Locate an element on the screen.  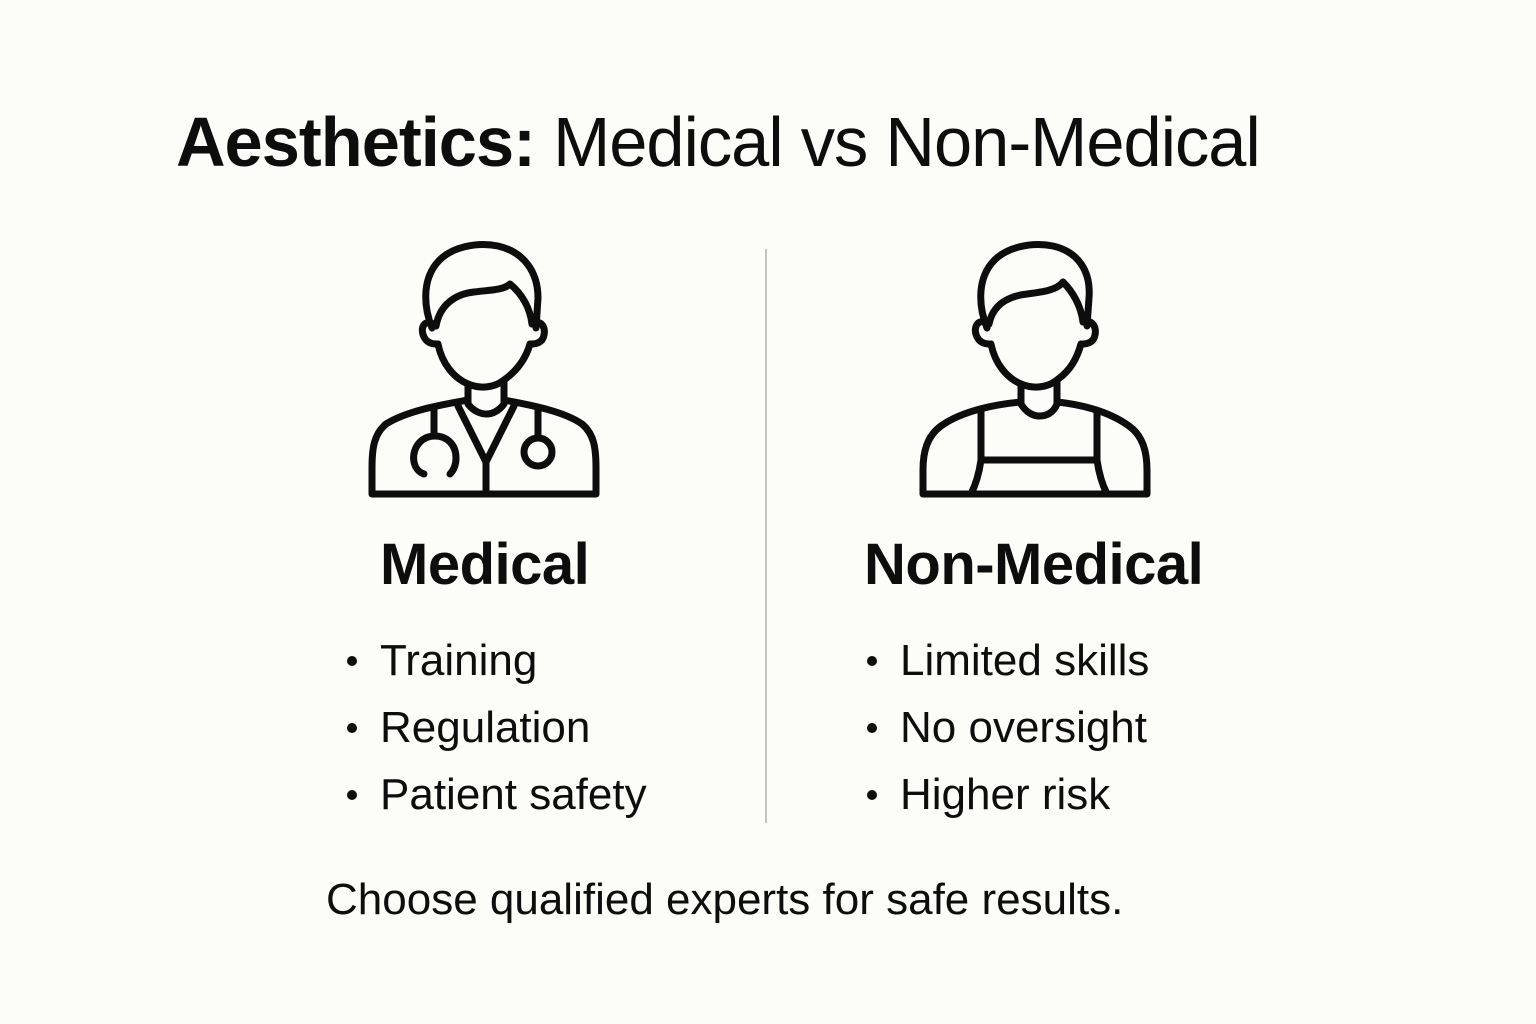
medical-list: Training Regulation Patient safety is located at coordinates (494, 727).